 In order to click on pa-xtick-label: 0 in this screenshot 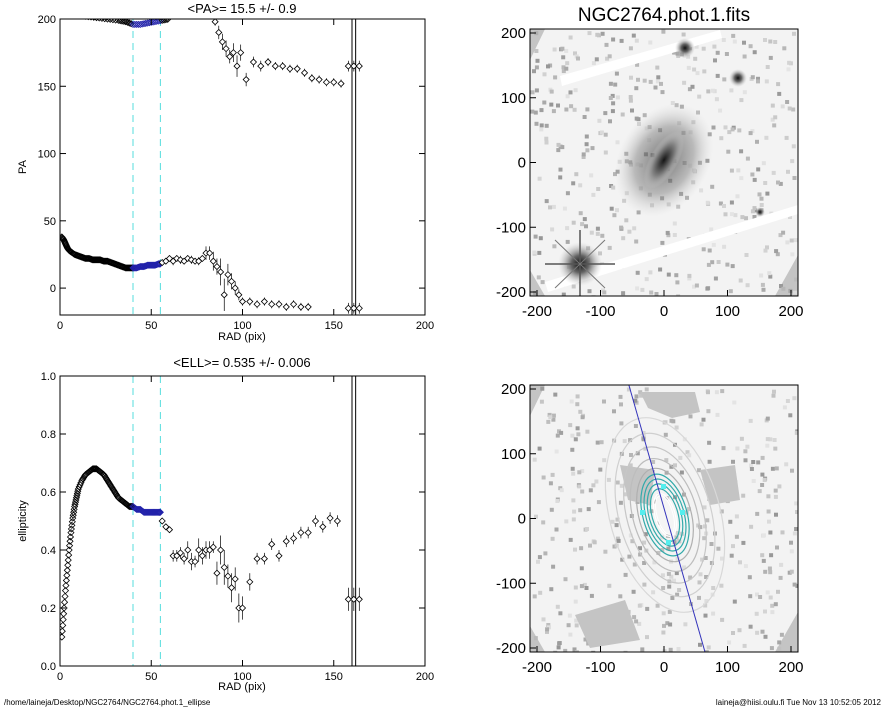, I will do `click(60, 326)`.